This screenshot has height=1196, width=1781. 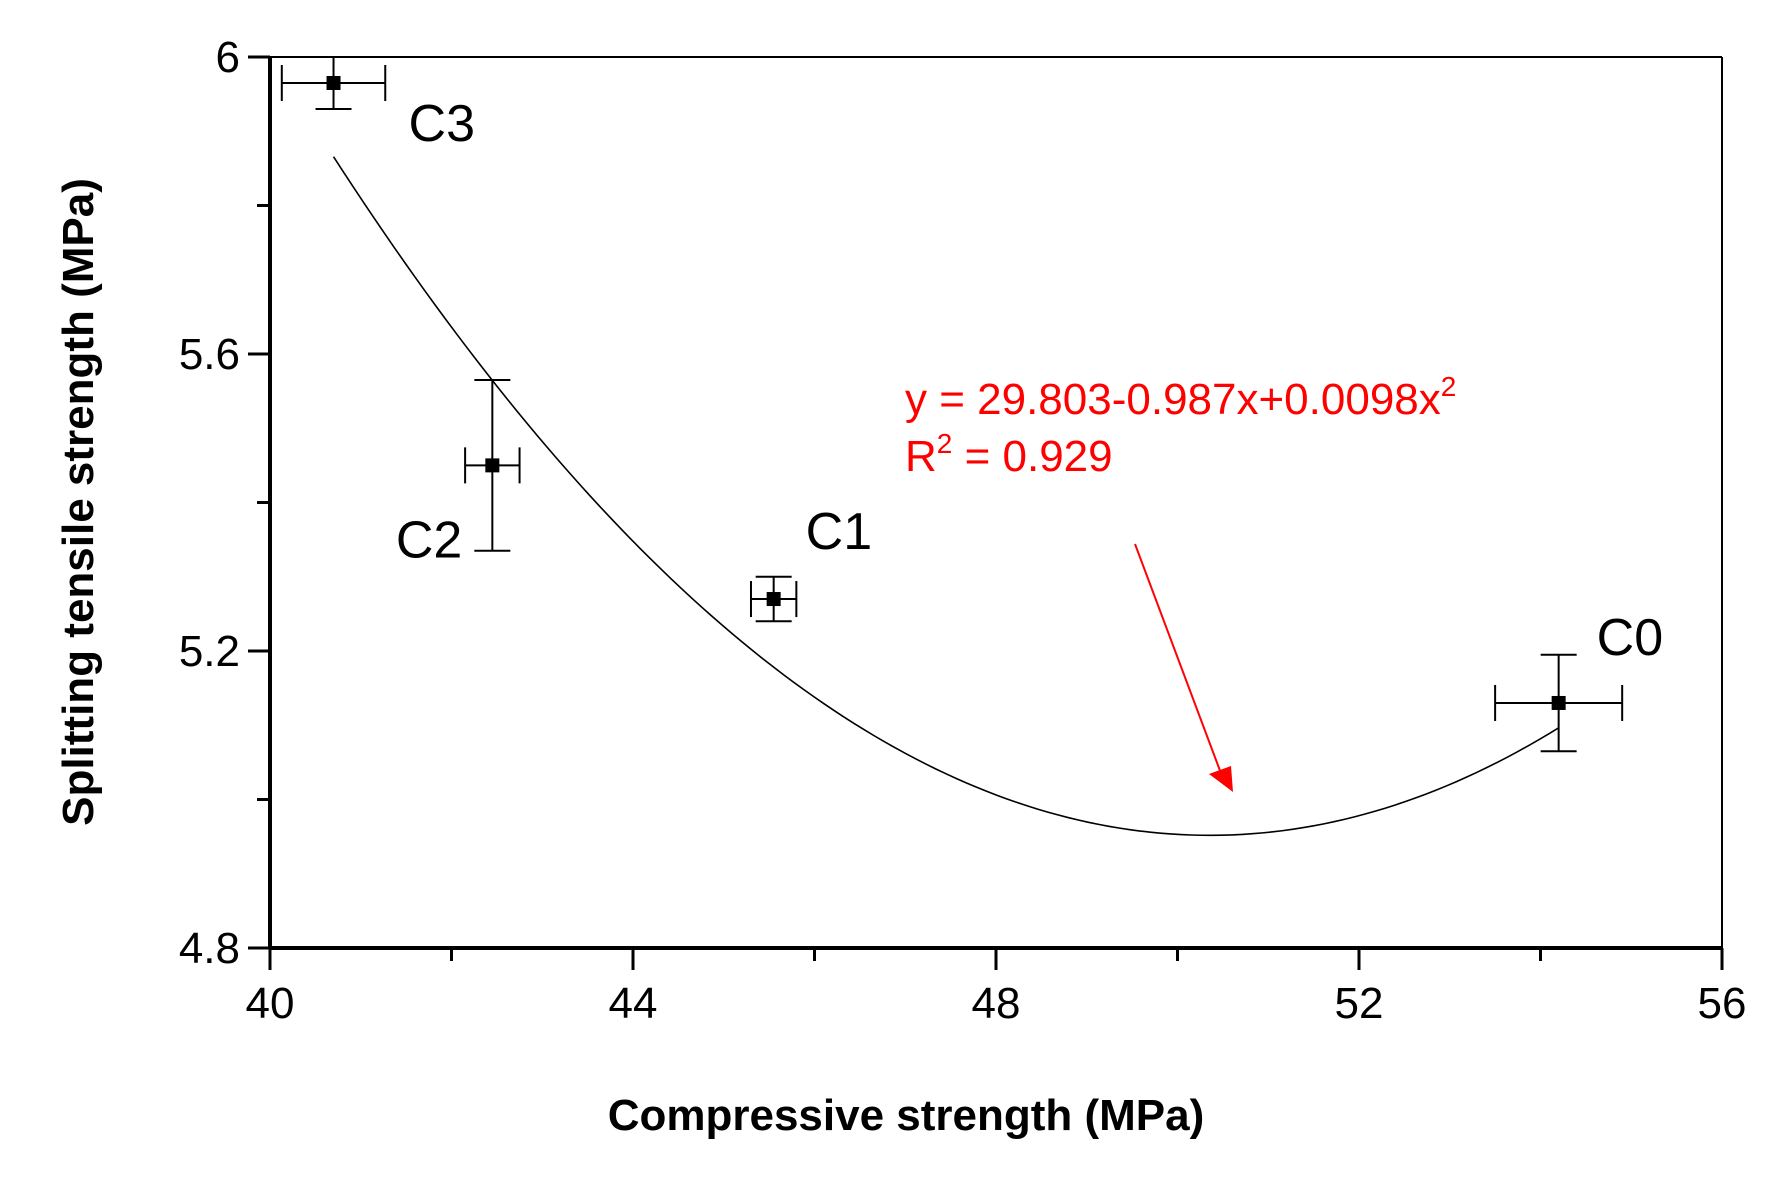 I want to click on y-tick-label: 5.2, so click(x=209, y=651).